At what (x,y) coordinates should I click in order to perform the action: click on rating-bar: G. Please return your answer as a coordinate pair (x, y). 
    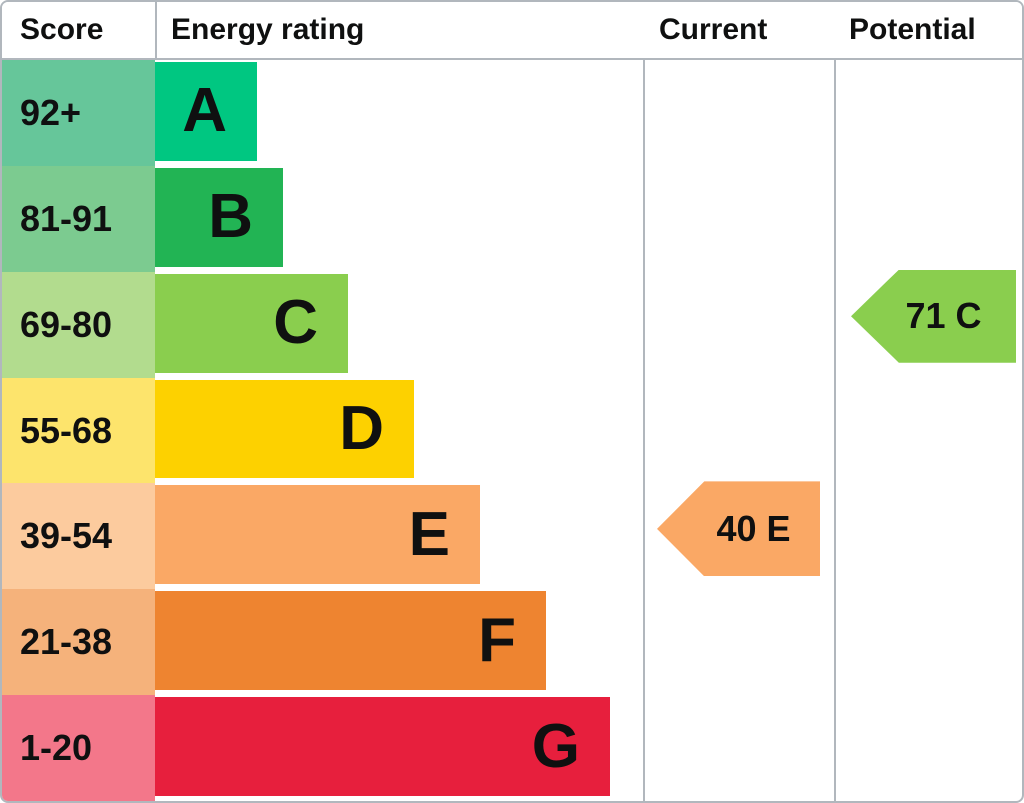
    Looking at the image, I should click on (382, 747).